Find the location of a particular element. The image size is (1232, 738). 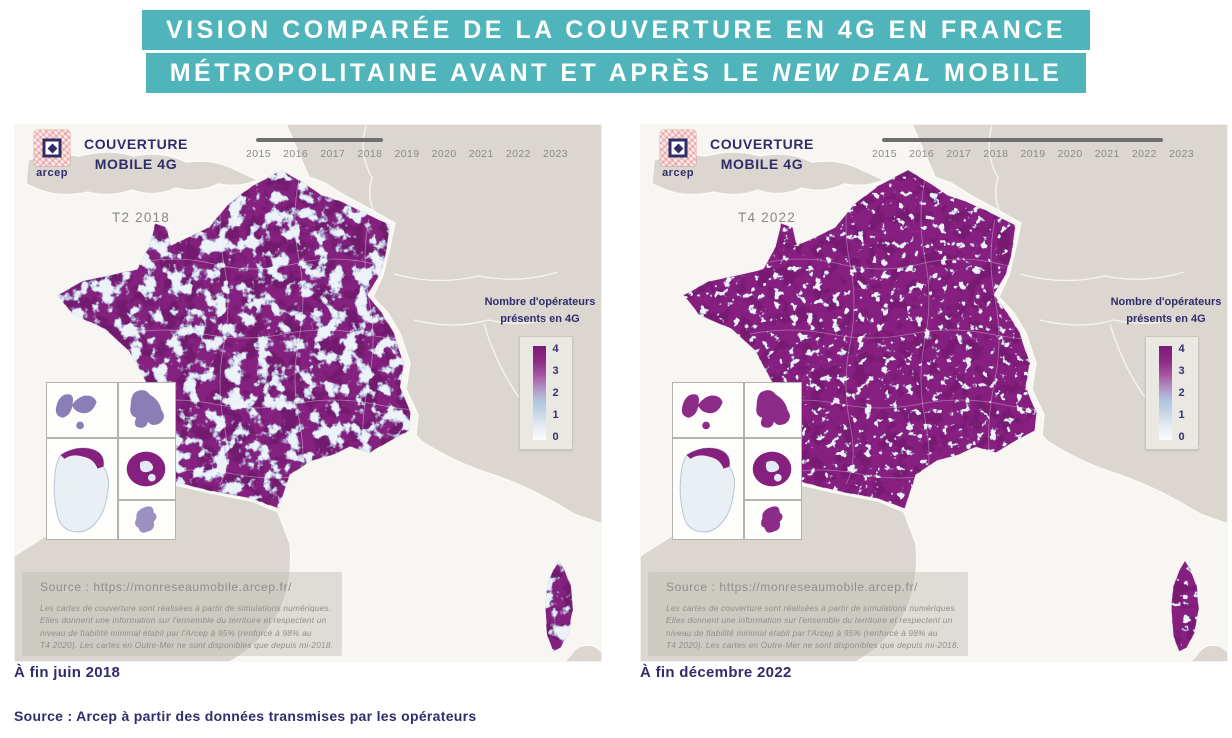

caption-2018: À fin juin 2018 is located at coordinates (67, 672).